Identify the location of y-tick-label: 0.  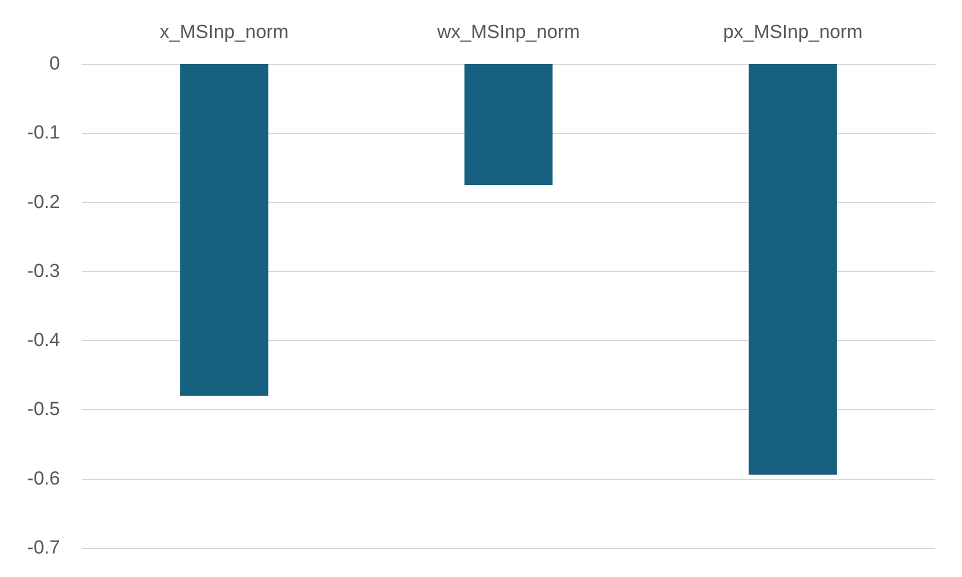
(54, 64).